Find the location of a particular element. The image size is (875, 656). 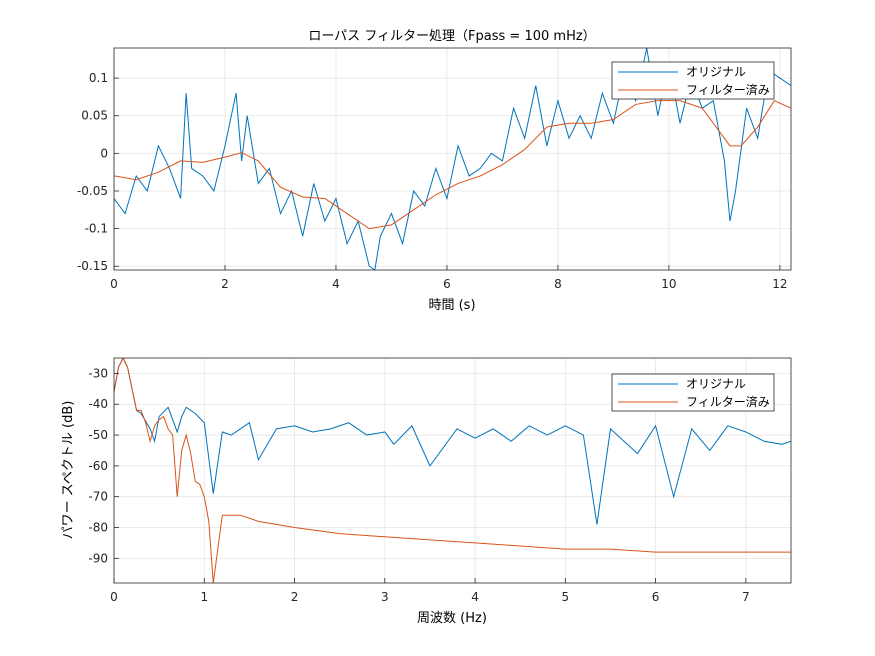

spectrum-ytick-label: -70 is located at coordinates (98, 497).